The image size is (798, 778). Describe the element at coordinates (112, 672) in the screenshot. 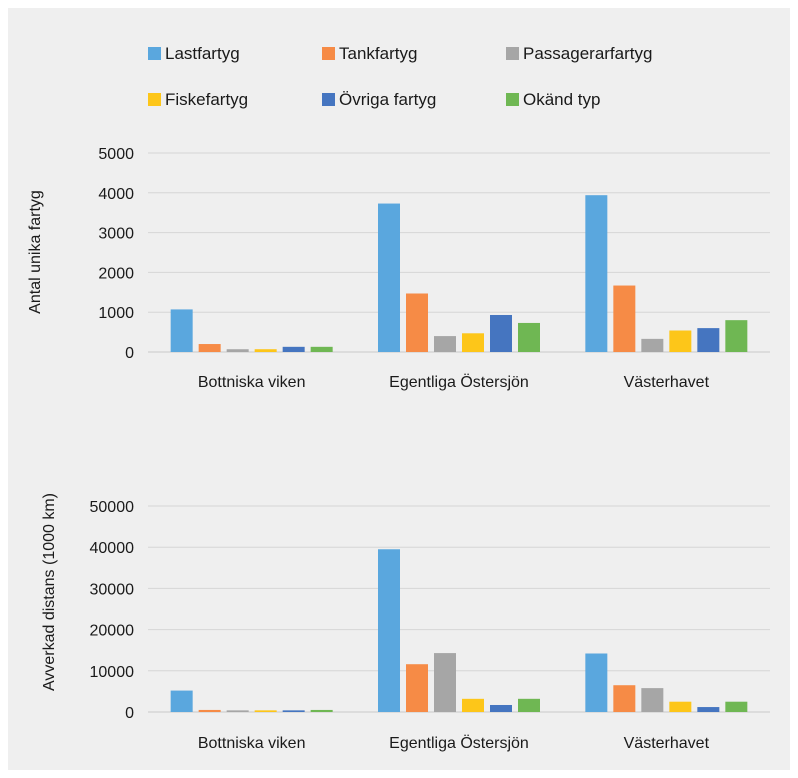

I see `y-tick-label: 10000` at that location.